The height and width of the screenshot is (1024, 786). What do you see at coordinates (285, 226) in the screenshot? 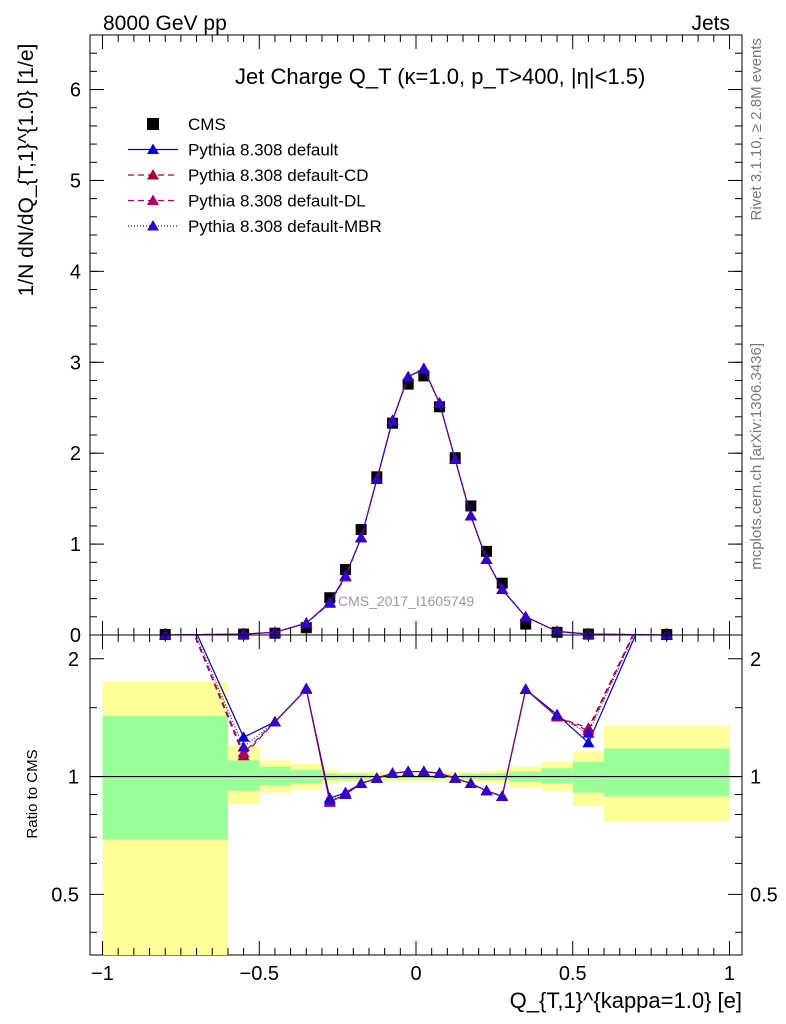
I see `legend-entry-label: Pythia 8.308 default-MBR` at bounding box center [285, 226].